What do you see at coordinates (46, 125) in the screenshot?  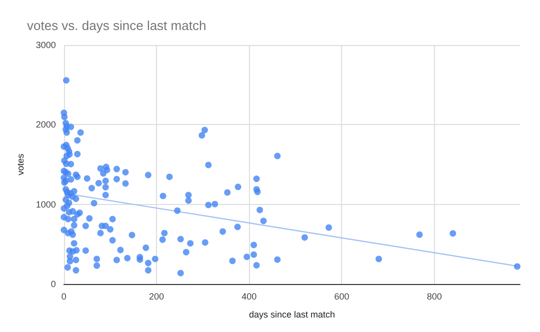 I see `y-tick-label: 2000` at bounding box center [46, 125].